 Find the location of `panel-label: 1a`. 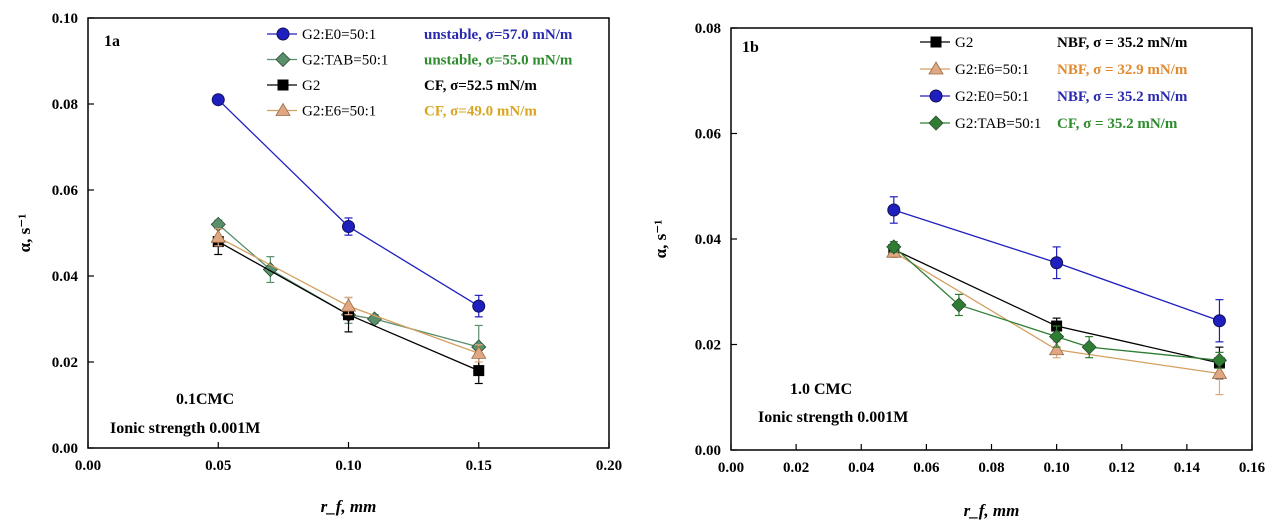

panel-label: 1a is located at coordinates (112, 41).